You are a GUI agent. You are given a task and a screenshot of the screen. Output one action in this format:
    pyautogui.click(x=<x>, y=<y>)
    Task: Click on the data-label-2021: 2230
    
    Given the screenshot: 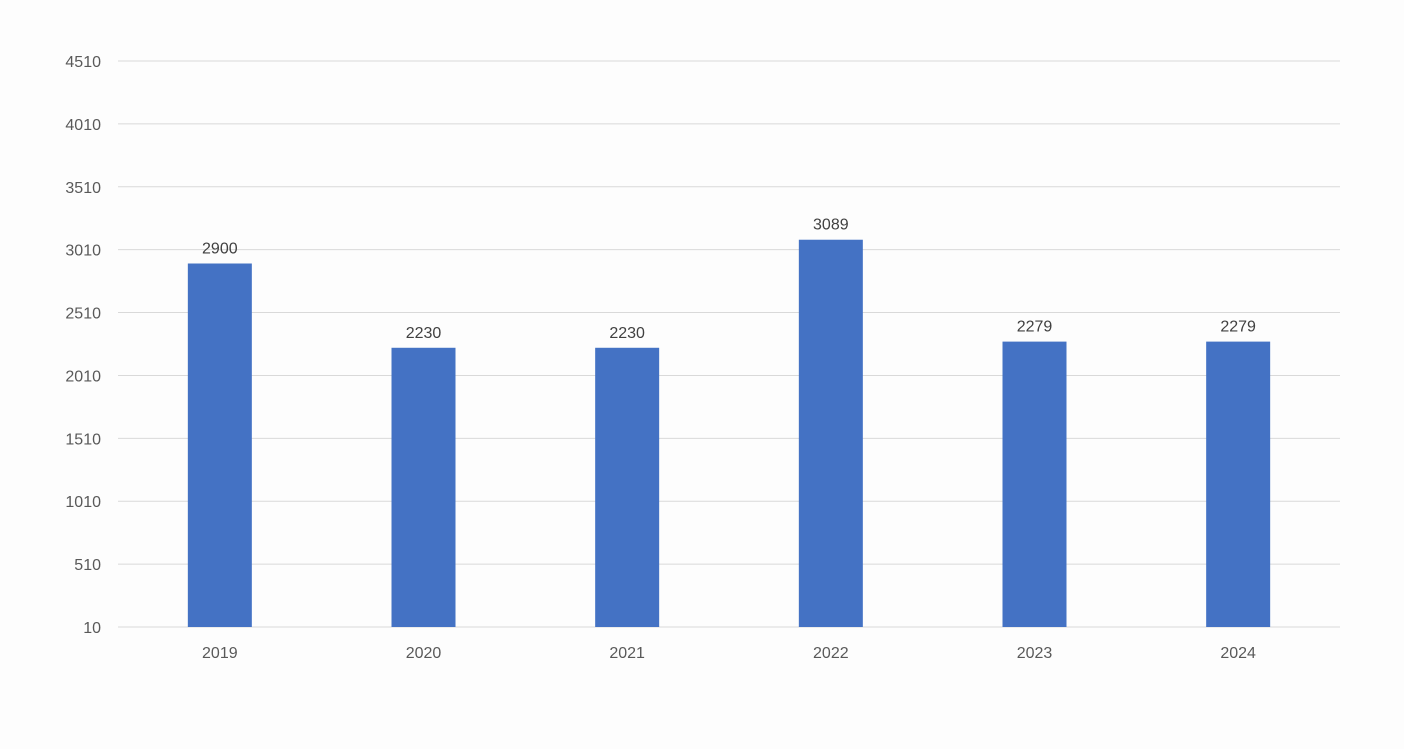 What is the action you would take?
    pyautogui.click(x=627, y=333)
    